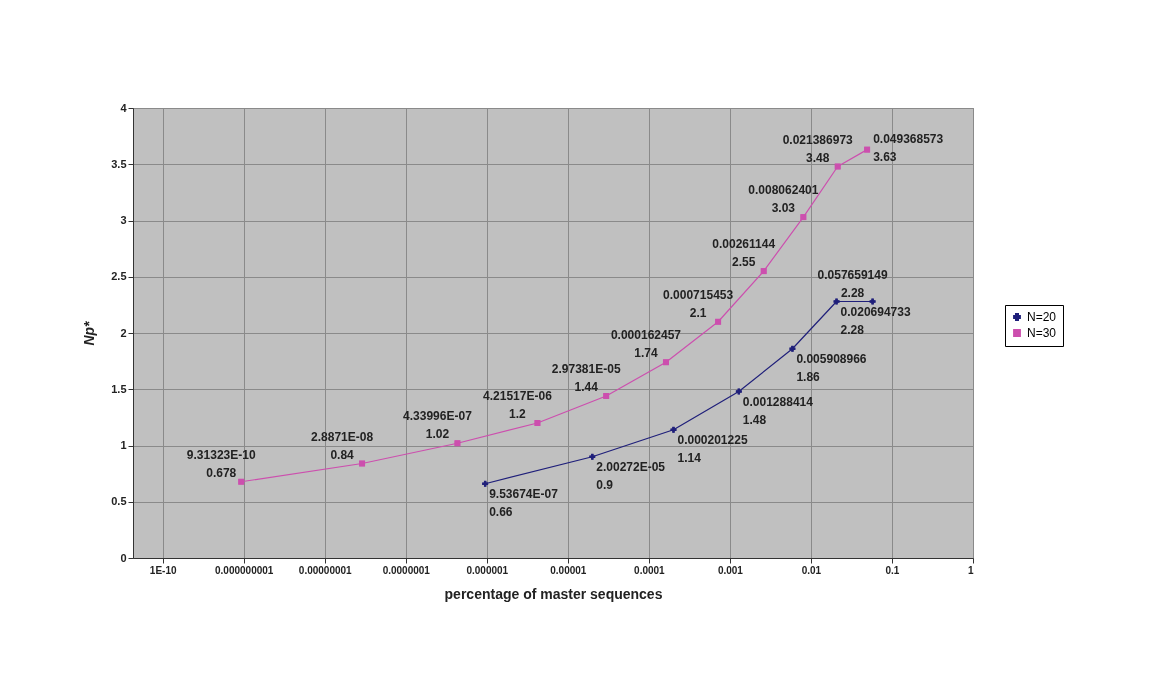  Describe the element at coordinates (119, 501) in the screenshot. I see `y-tick-label: 0.5` at that location.